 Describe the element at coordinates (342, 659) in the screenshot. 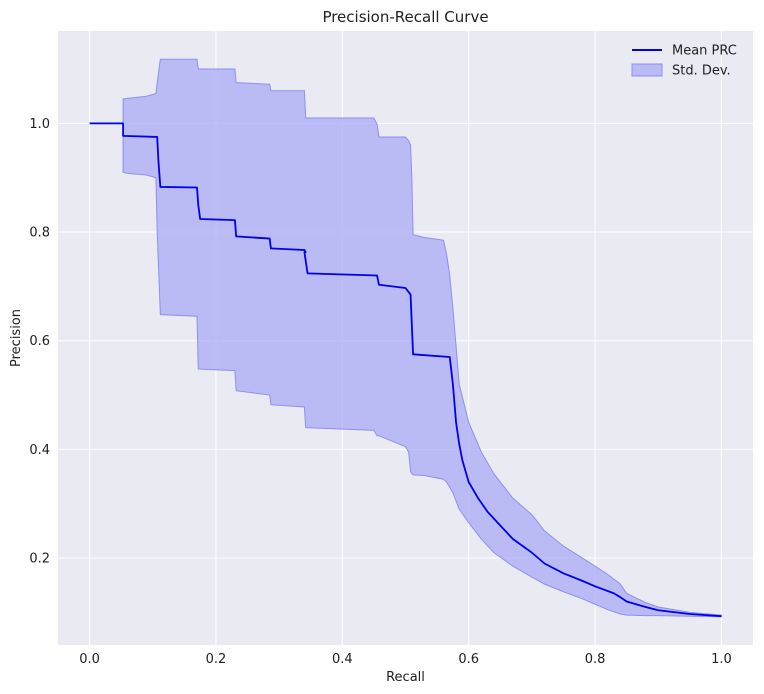

I see `x-tick-label: 0.4` at that location.